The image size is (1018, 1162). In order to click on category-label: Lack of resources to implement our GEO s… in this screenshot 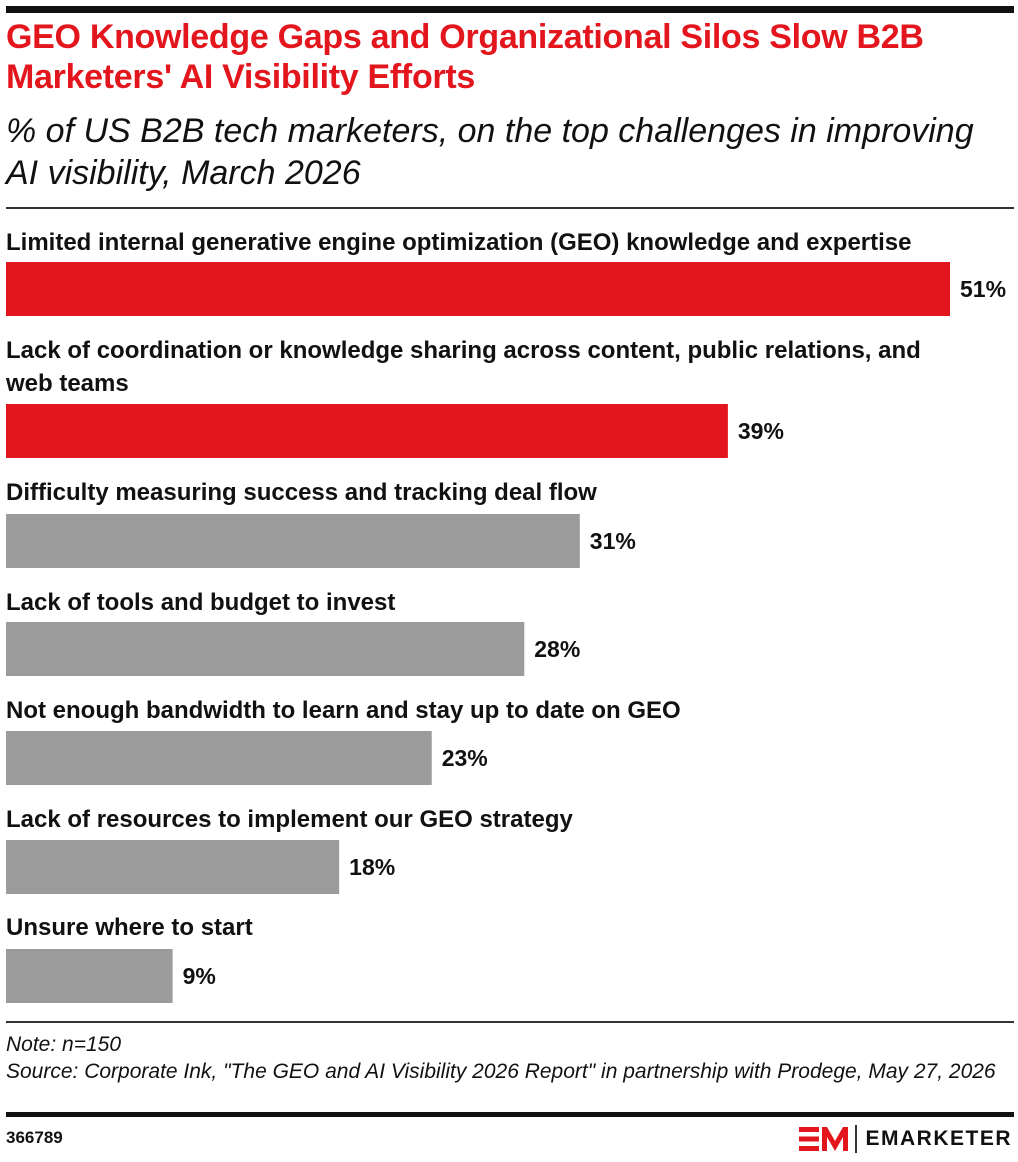, I will do `click(289, 819)`.